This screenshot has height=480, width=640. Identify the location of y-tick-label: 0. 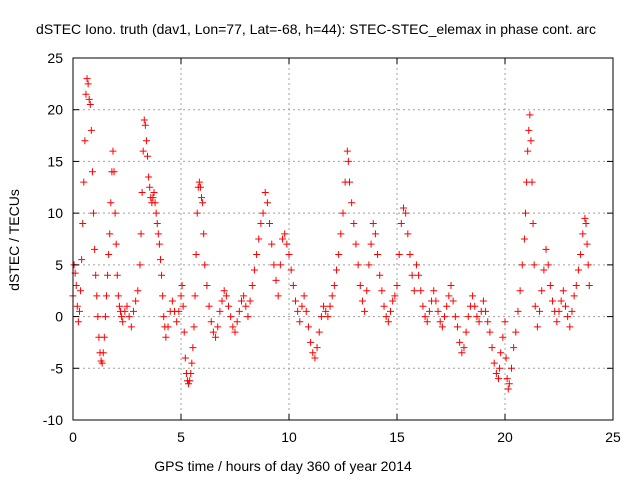
(59, 317).